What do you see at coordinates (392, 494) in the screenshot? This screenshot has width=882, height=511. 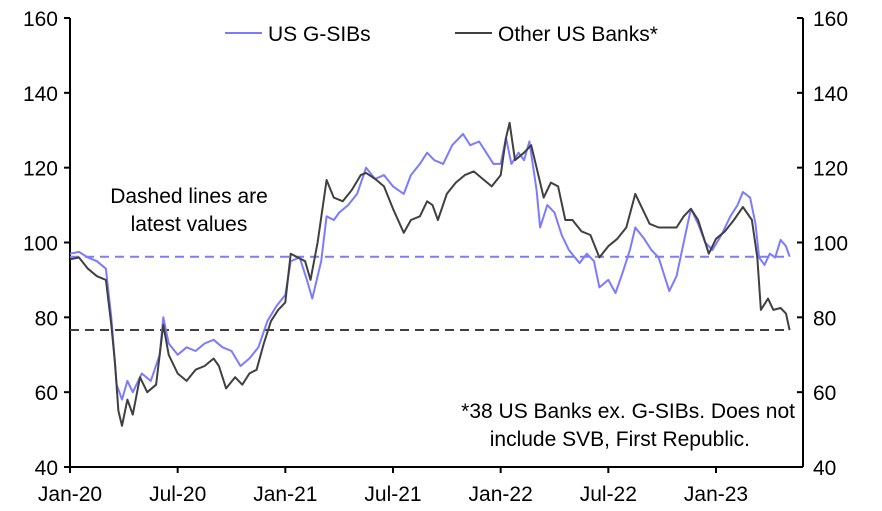 I see `x-tick-label: Jul-21` at bounding box center [392, 494].